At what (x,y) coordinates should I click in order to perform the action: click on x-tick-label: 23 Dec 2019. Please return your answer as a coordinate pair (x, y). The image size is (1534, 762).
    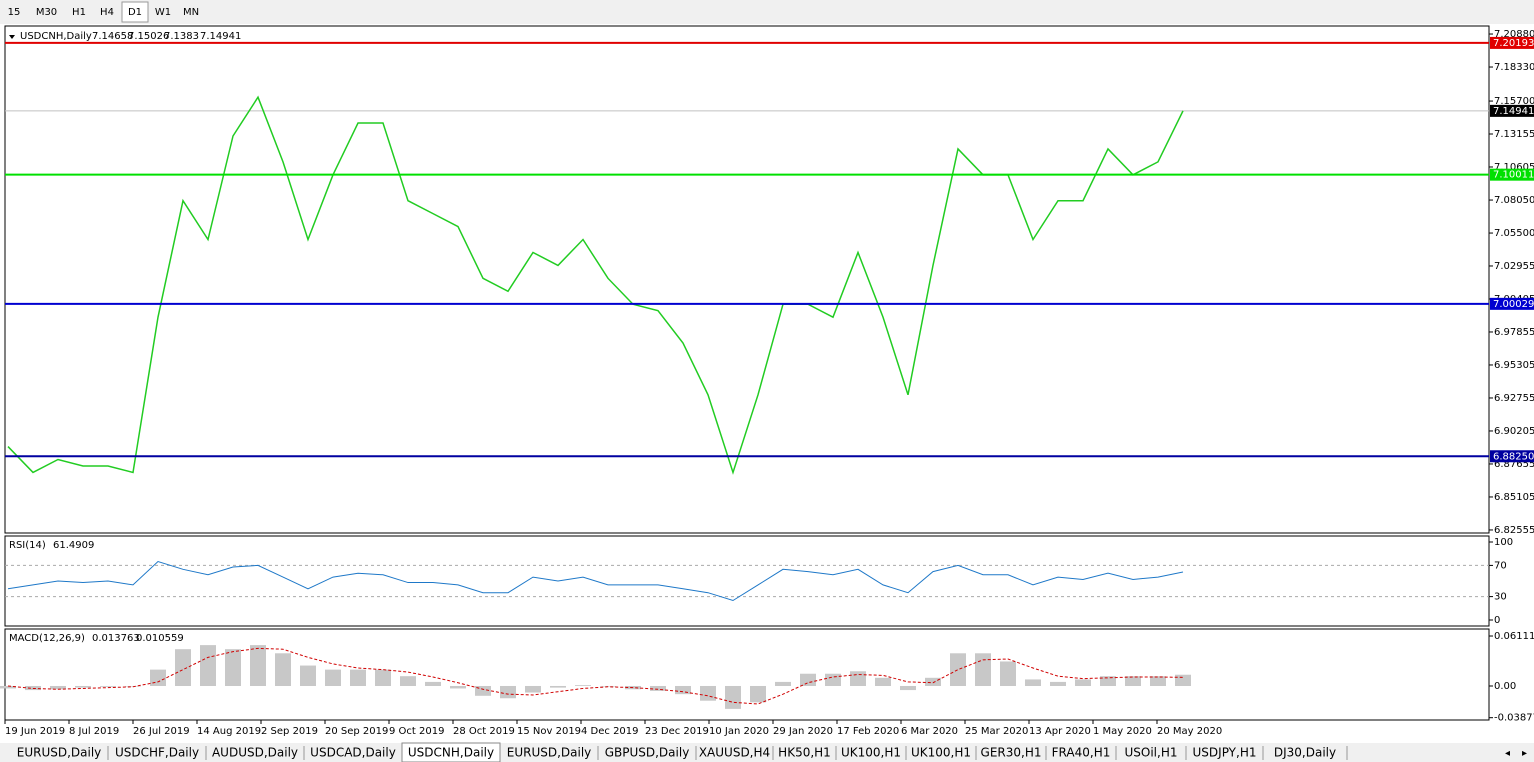
    Looking at the image, I should click on (677, 731).